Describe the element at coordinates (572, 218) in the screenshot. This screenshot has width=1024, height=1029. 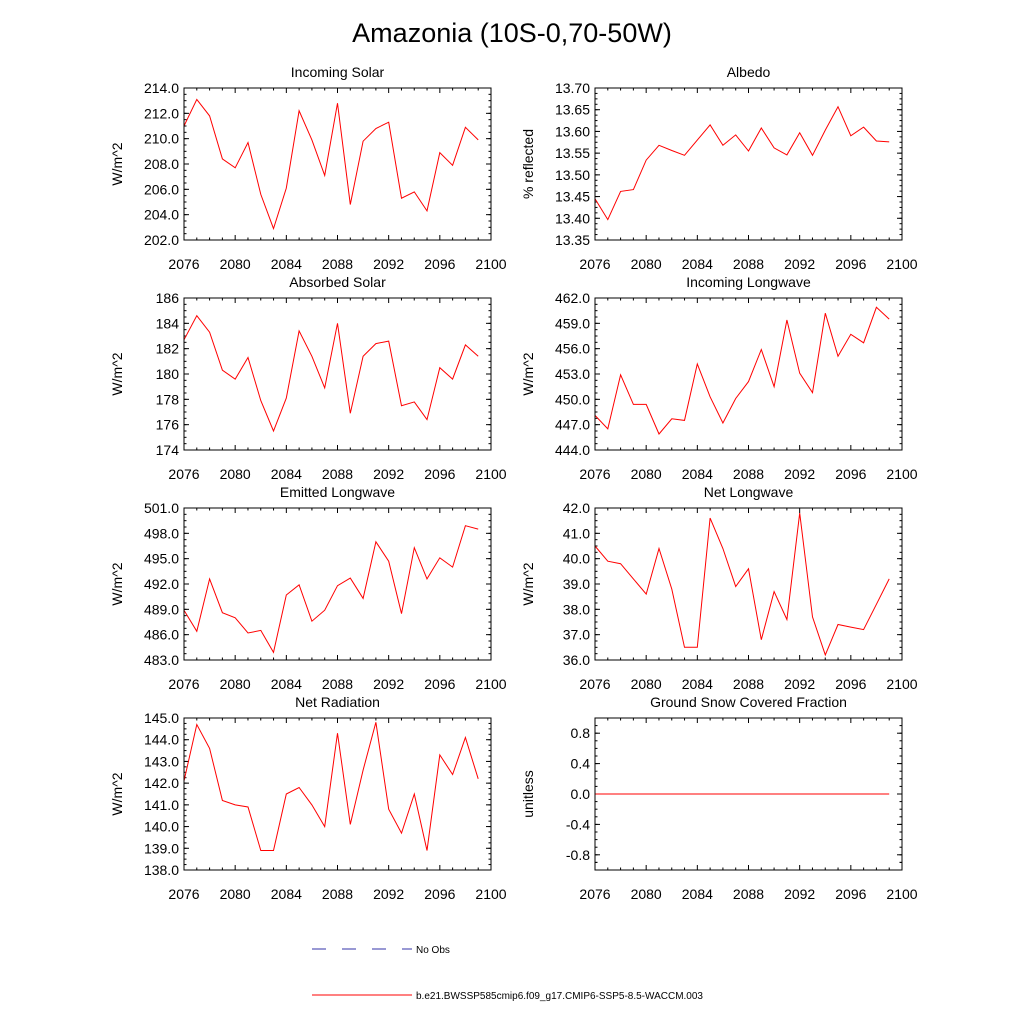
I see `y-tick-label: 13.40` at that location.